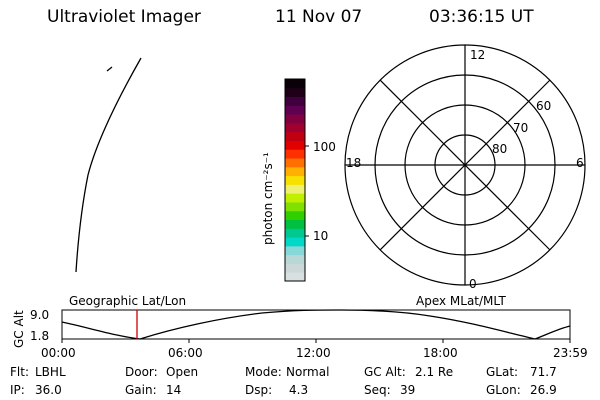 The height and width of the screenshot is (400, 600). I want to click on colorbar-tick-label-100: 100, so click(324, 147).